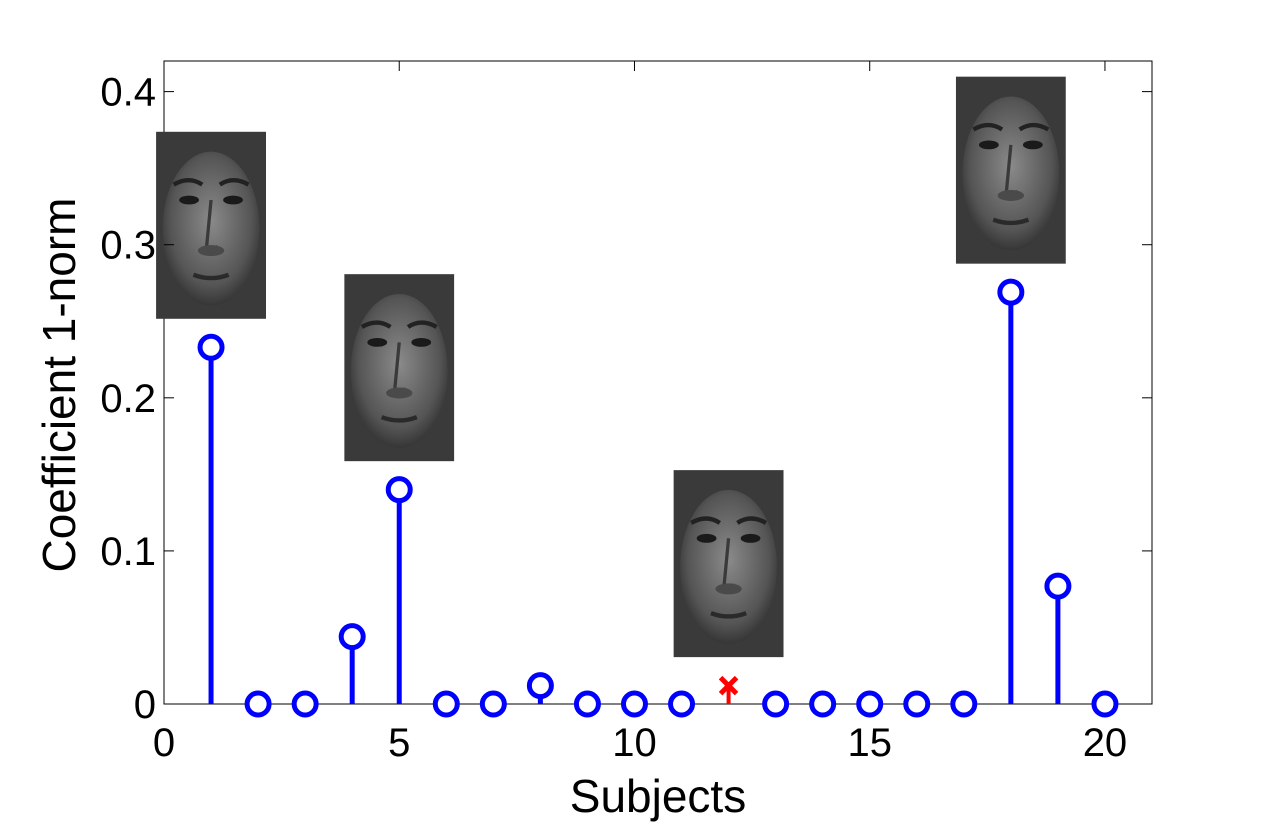 The height and width of the screenshot is (828, 1273). I want to click on x-tick-label: 5, so click(399, 743).